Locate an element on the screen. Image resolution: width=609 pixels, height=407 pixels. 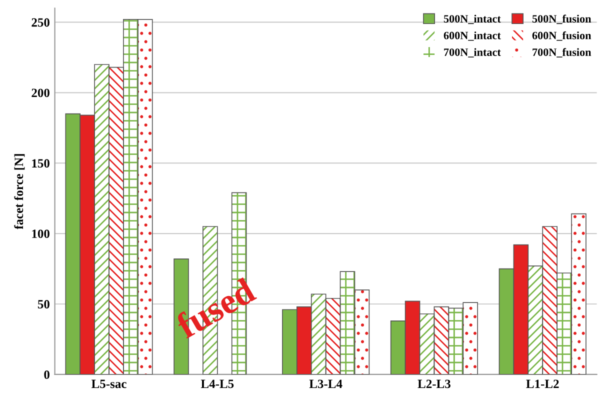
x-tick-label: L3-L4 is located at coordinates (325, 384).